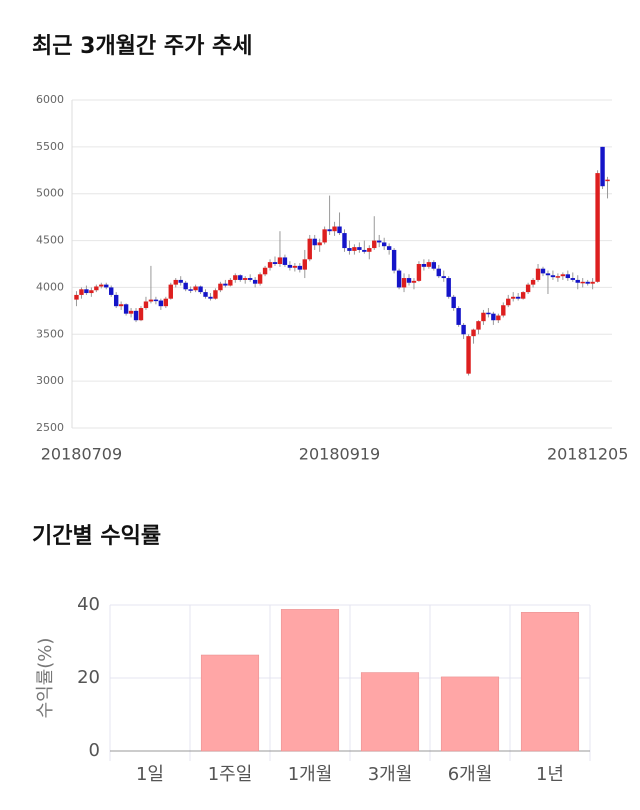 This screenshot has width=640, height=810. I want to click on x-tick-label: 1년, so click(550, 774).